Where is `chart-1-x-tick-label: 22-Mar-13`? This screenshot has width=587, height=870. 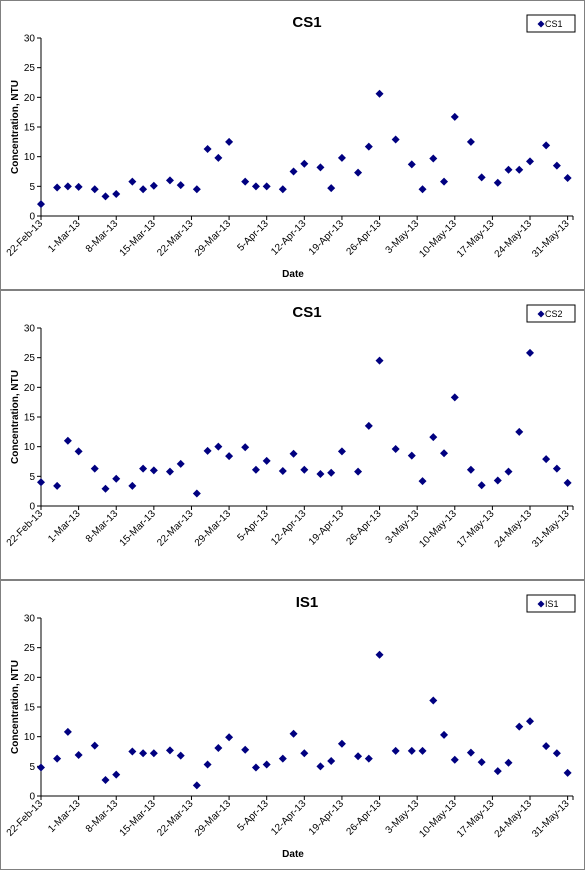
chart-1-x-tick-label: 22-Mar-13 is located at coordinates (175, 238).